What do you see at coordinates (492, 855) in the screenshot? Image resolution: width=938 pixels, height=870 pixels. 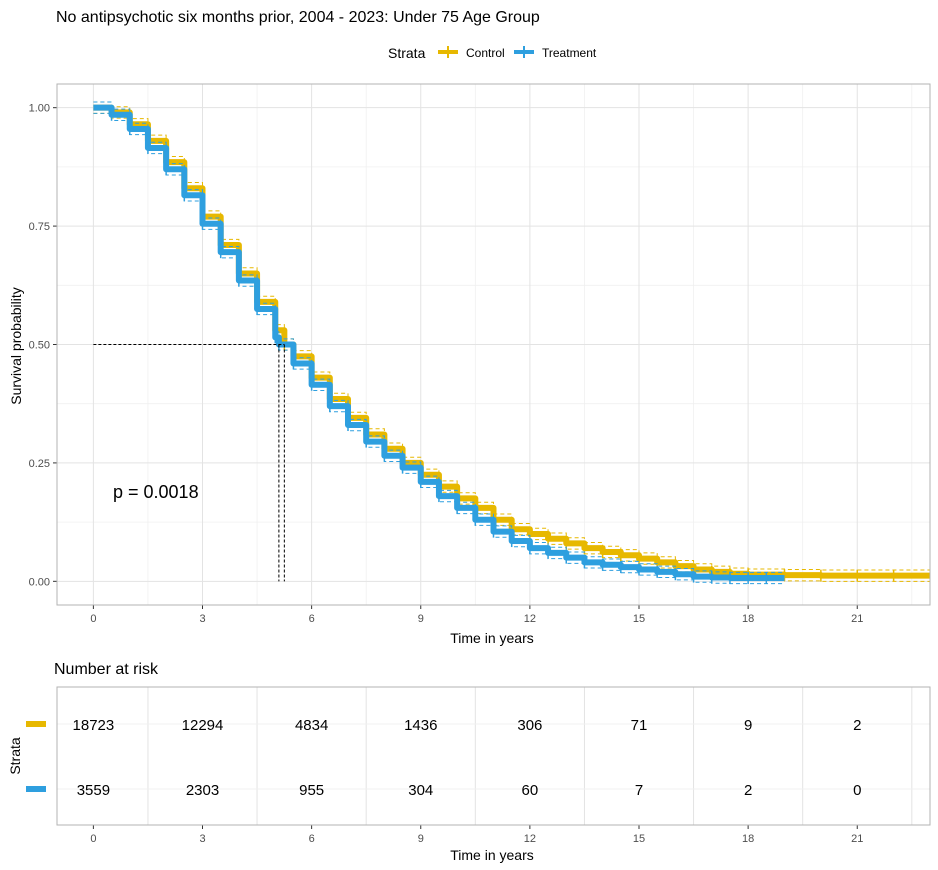 I see `risk-table-x-title: Time in years` at bounding box center [492, 855].